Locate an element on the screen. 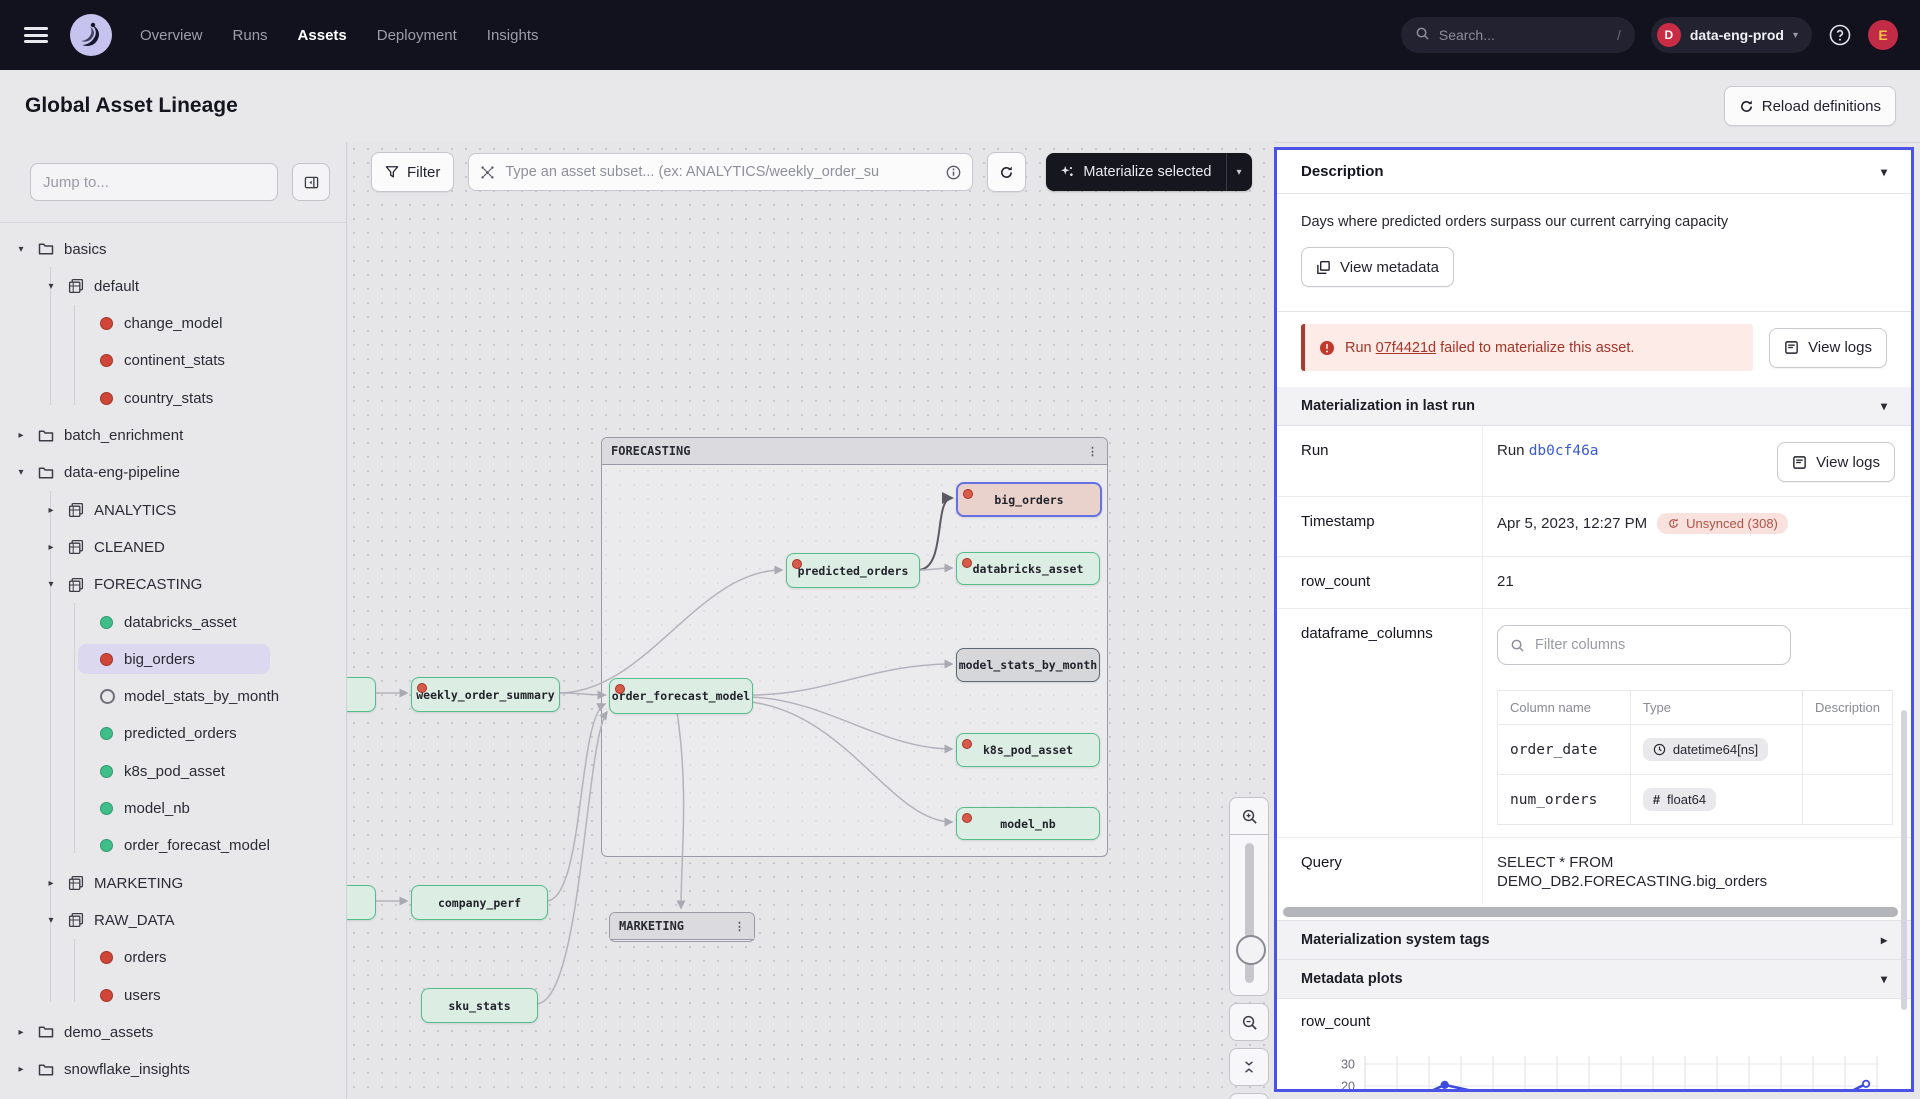 The image size is (1920, 1099). sidebar-item-change_model: change_model is located at coordinates (173, 324).